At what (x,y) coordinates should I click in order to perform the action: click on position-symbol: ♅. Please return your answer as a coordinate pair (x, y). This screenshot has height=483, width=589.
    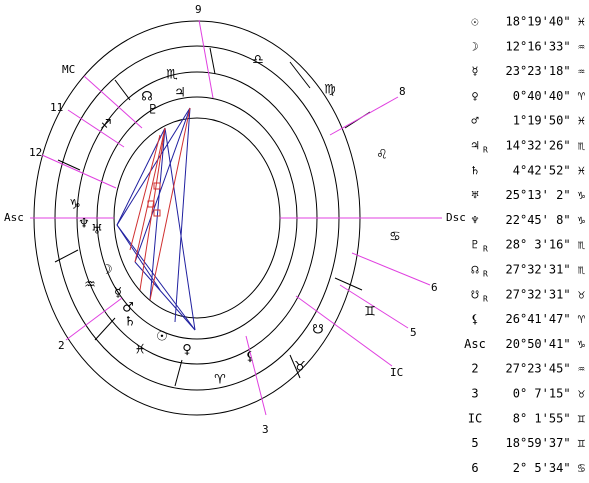
    Looking at the image, I should click on (474, 195).